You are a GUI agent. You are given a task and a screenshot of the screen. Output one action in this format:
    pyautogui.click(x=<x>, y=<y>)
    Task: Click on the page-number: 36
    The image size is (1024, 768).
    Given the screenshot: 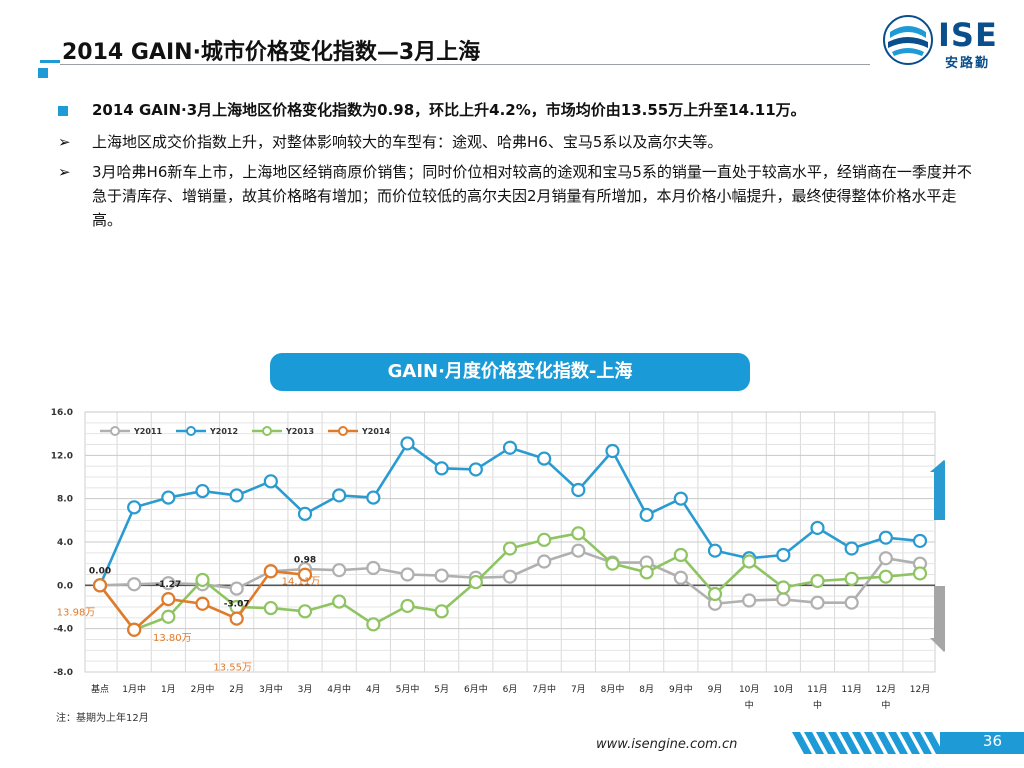 What is the action you would take?
    pyautogui.click(x=992, y=741)
    